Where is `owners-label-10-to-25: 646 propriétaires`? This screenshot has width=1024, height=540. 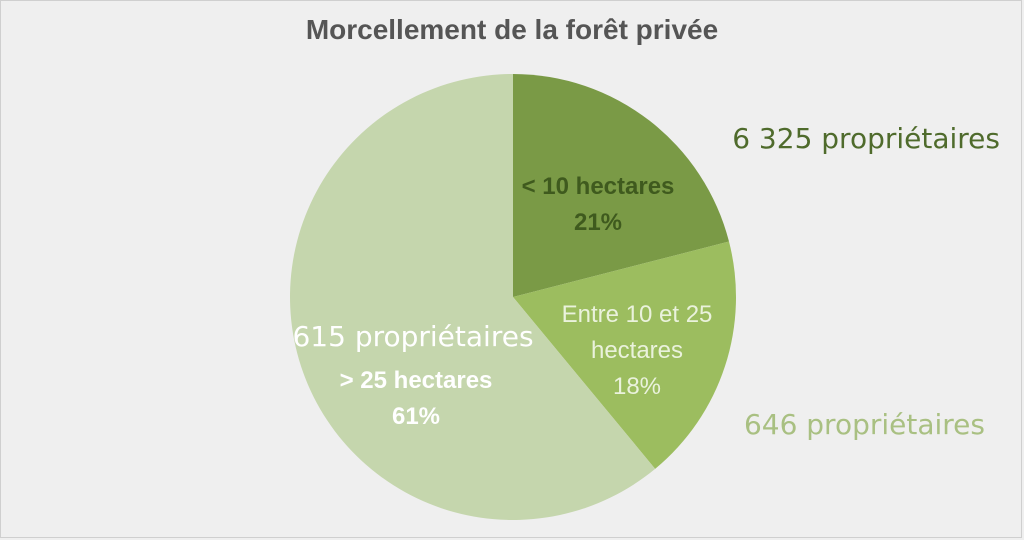
owners-label-10-to-25: 646 propriétaires is located at coordinates (864, 424).